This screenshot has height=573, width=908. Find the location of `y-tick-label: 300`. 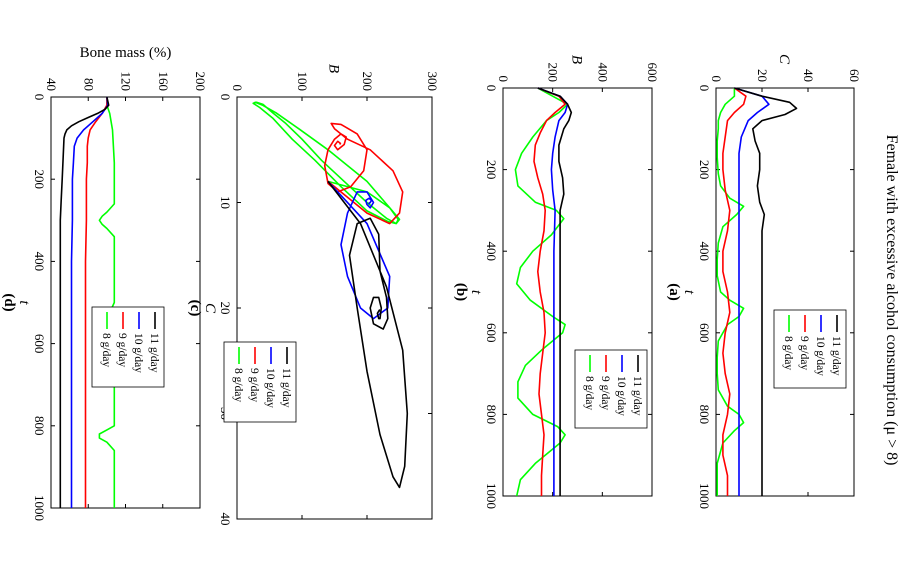

y-tick-label: 300 is located at coordinates (432, 82).